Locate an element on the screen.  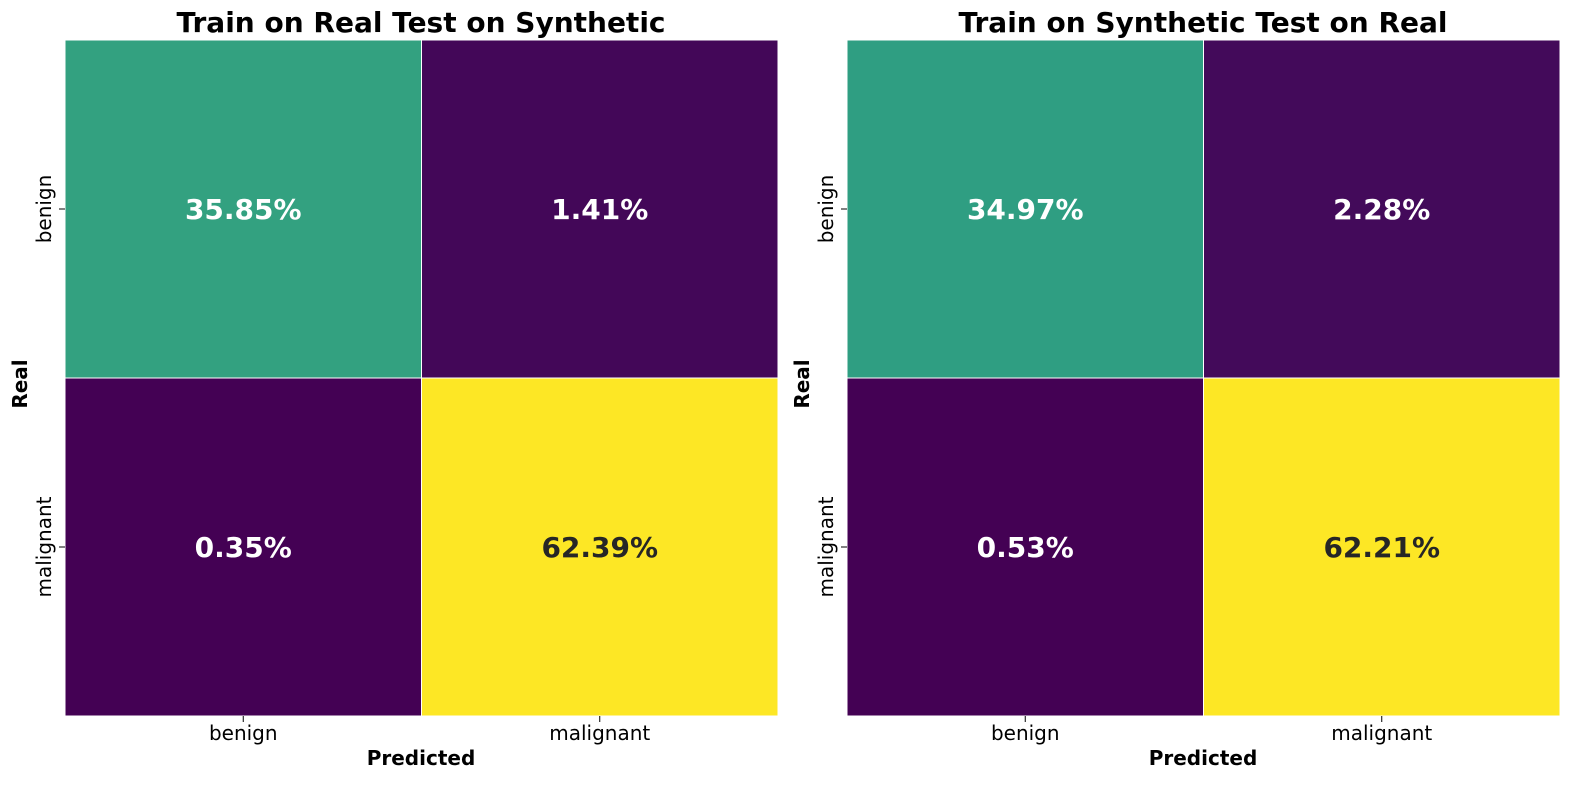
cell-value-label: 0.53% is located at coordinates (1025, 547).